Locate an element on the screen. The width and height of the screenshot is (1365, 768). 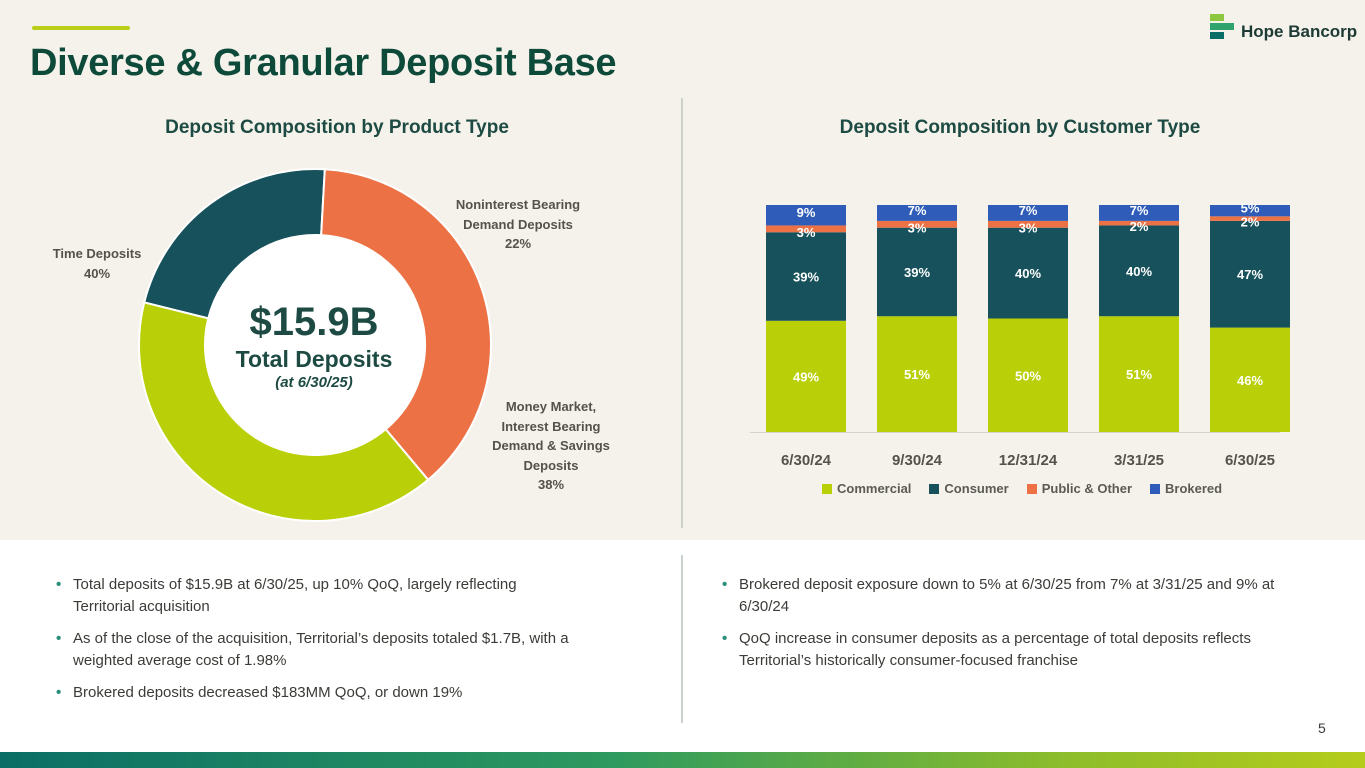
bar-data-label: 46% is located at coordinates (1250, 380).